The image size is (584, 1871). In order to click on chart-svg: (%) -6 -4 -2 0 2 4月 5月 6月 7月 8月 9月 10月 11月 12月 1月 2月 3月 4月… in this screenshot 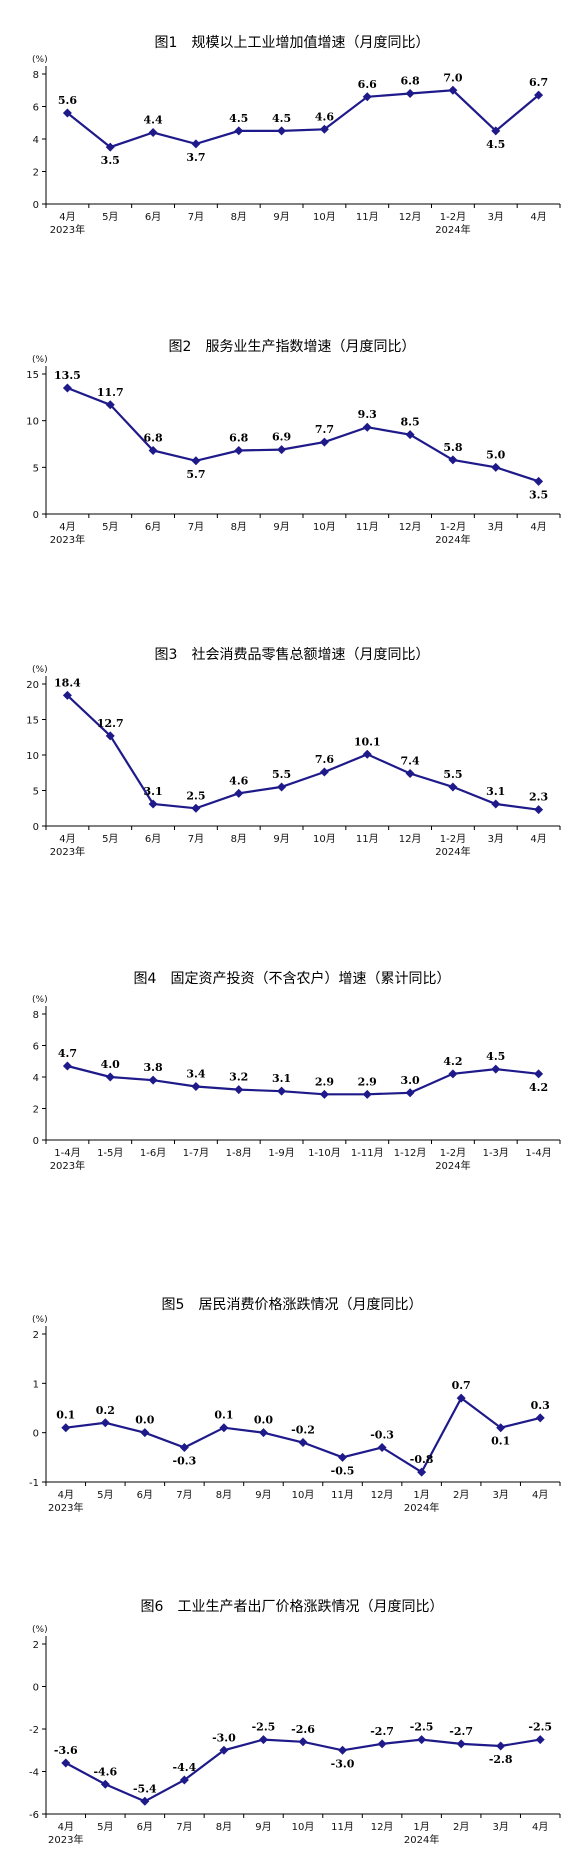, I will do `click(295, 1735)`.